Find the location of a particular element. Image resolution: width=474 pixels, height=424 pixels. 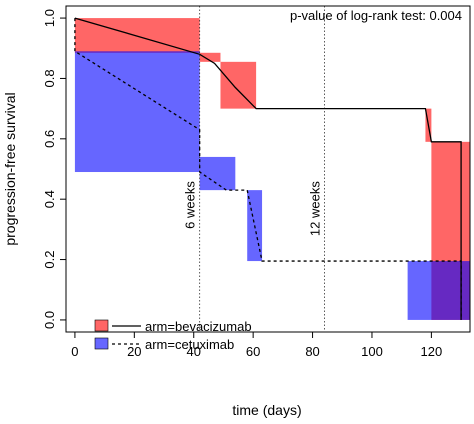

x-axis-label: time (days) is located at coordinates (266, 410).